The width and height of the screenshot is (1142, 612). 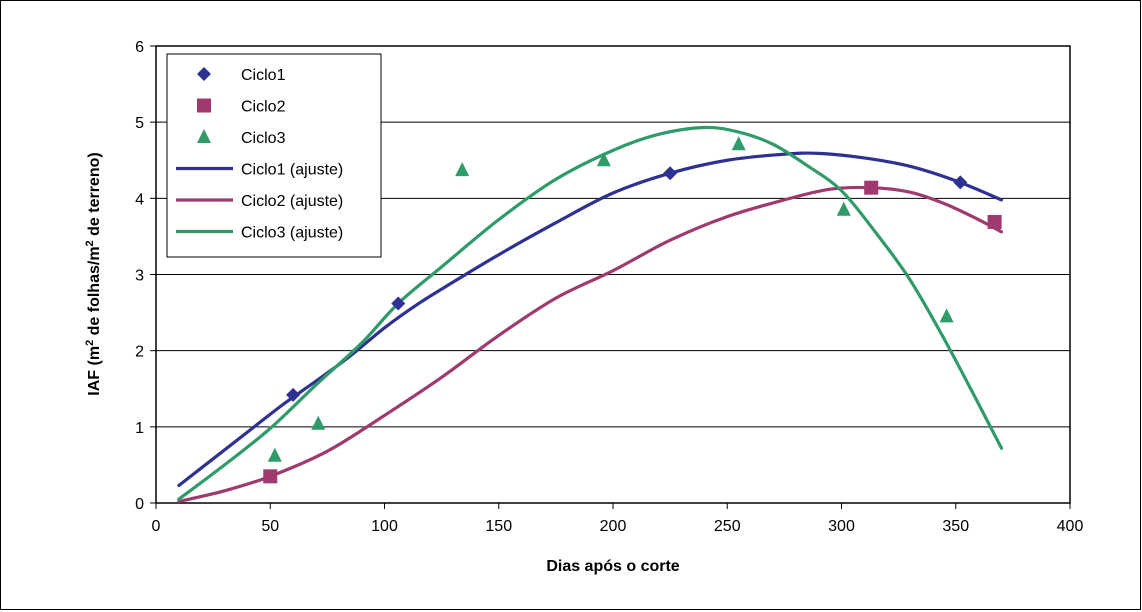 What do you see at coordinates (139, 504) in the screenshot?
I see `y-tick-label: 0` at bounding box center [139, 504].